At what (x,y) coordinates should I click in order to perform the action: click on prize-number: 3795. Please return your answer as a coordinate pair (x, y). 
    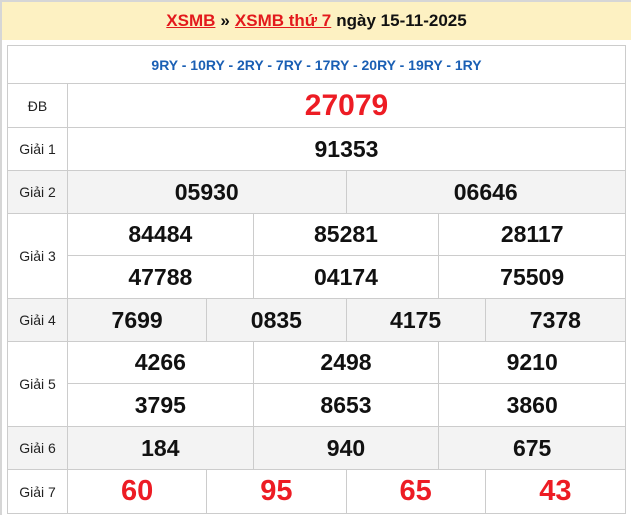
    Looking at the image, I should click on (161, 405).